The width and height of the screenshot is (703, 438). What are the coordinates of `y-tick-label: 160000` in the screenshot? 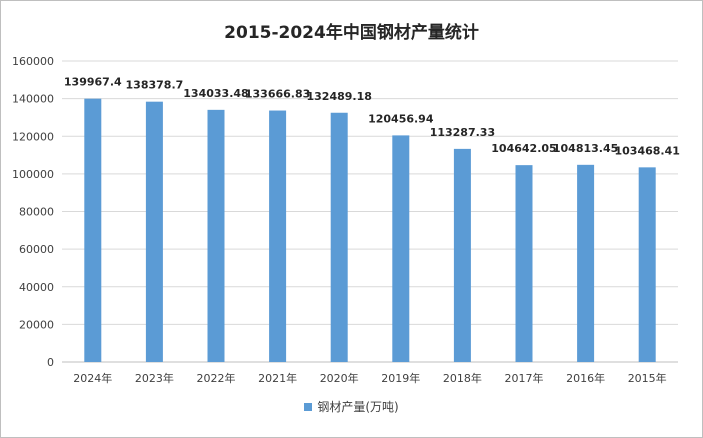 It's located at (33, 61).